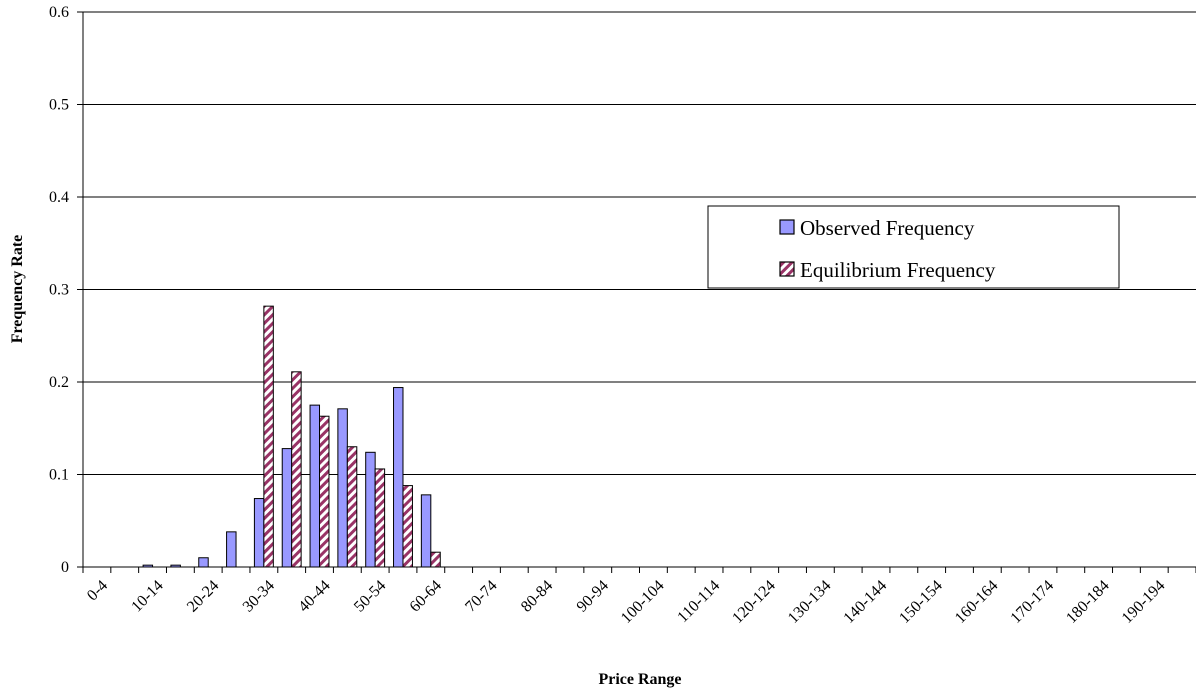 The width and height of the screenshot is (1196, 693). What do you see at coordinates (865, 602) in the screenshot?
I see `x-tick-label: 140-144` at bounding box center [865, 602].